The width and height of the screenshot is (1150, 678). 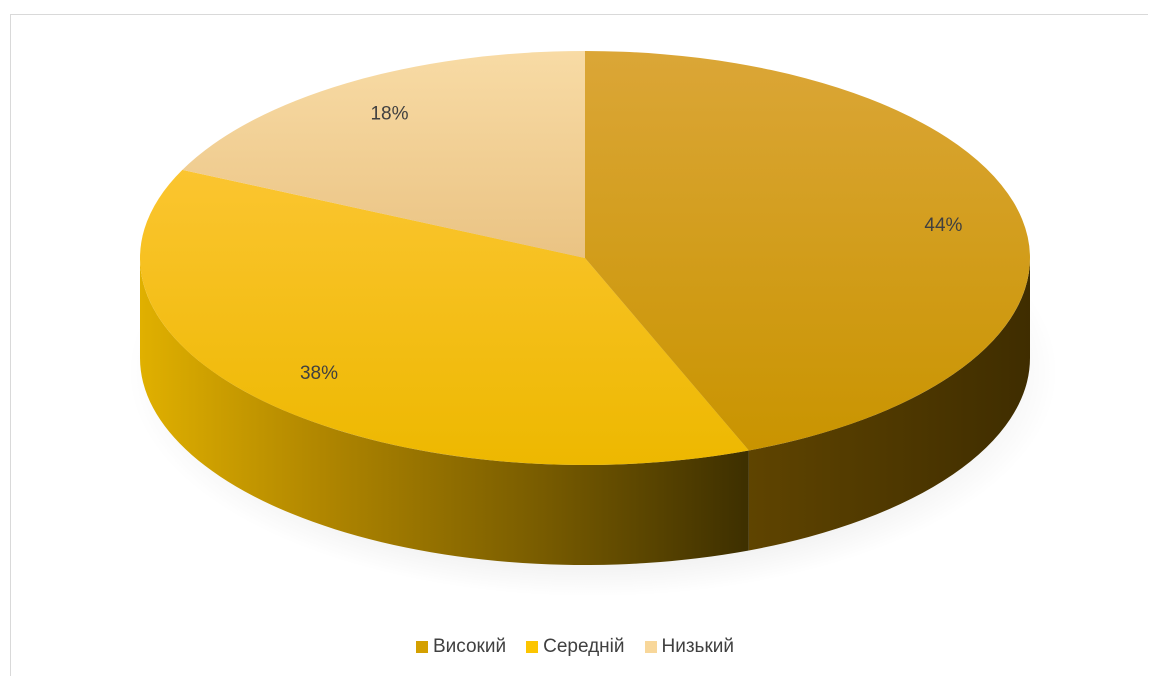 What do you see at coordinates (383, 154) in the screenshot?
I see `pie-slice-low` at bounding box center [383, 154].